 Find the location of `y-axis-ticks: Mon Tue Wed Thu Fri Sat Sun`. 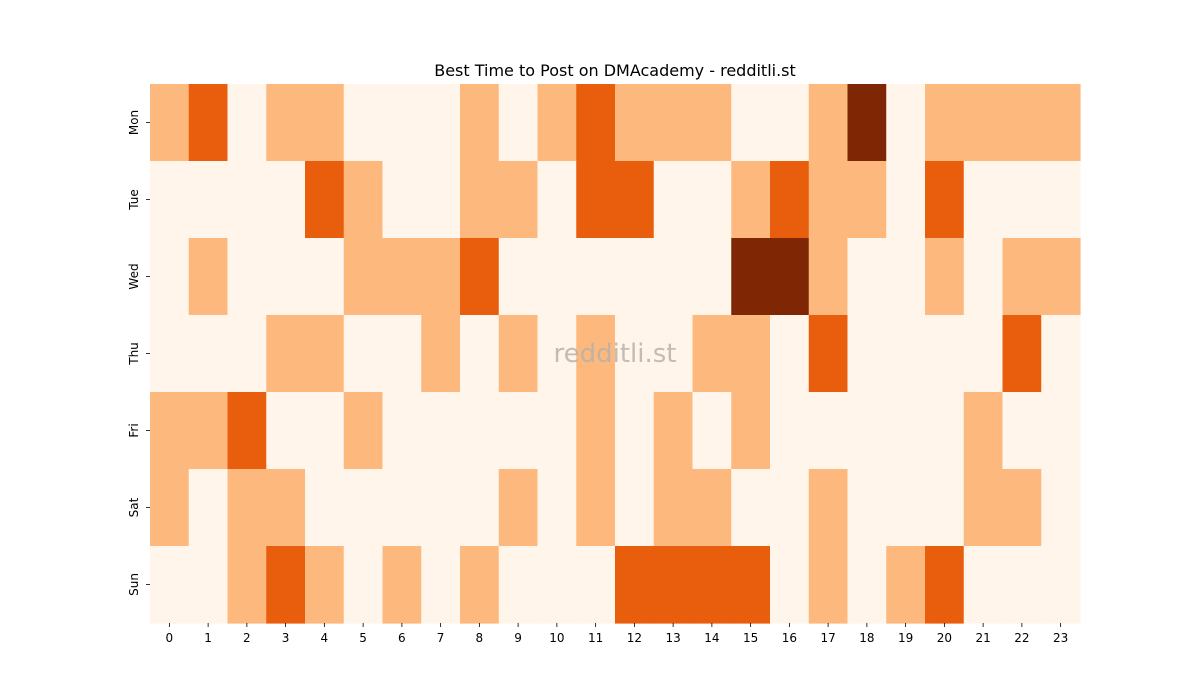

y-axis-ticks: Mon Tue Wed Thu Fri Sat Sun is located at coordinates (138, 353).